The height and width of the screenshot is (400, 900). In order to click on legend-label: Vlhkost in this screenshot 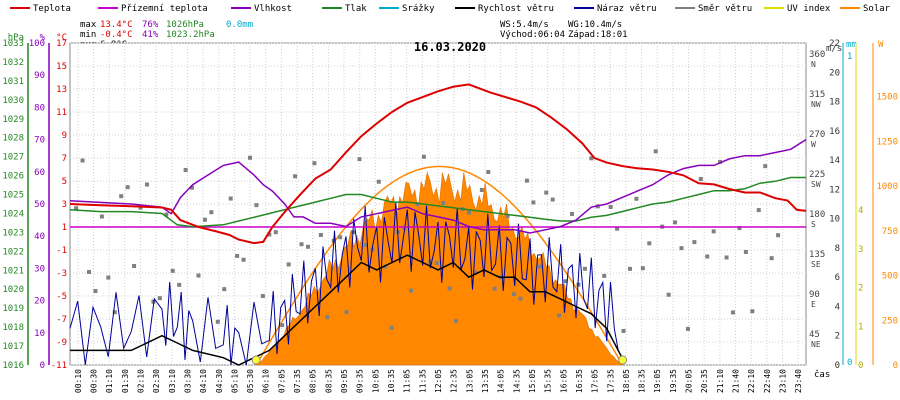, I will do `click(273, 9)`.